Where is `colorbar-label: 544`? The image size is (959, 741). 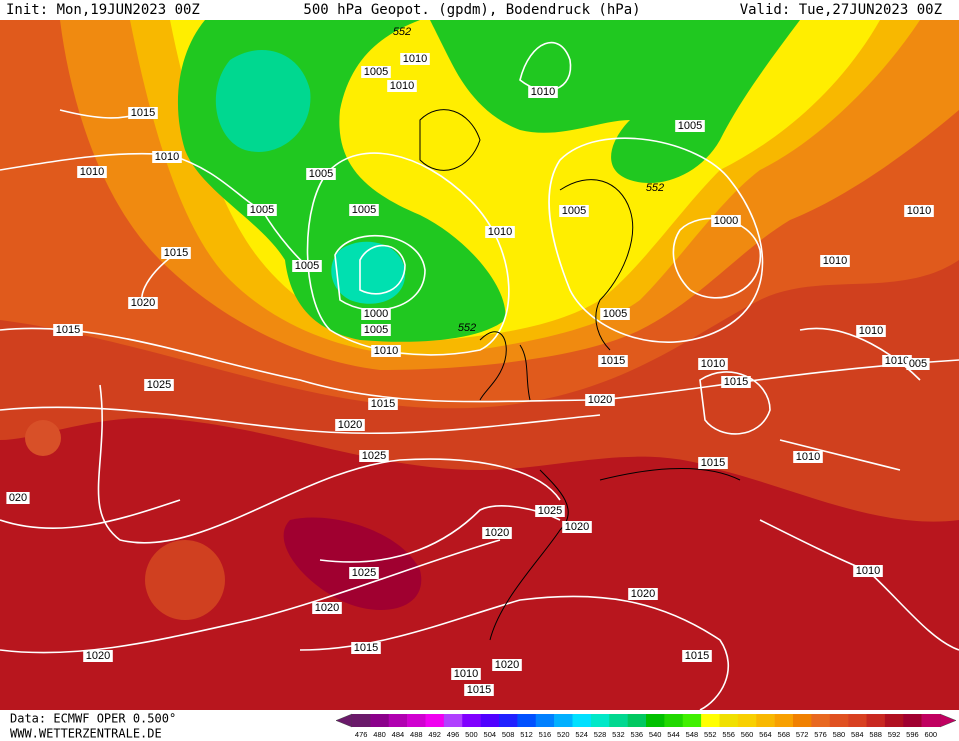
colorbar-label: 544 is located at coordinates (673, 734).